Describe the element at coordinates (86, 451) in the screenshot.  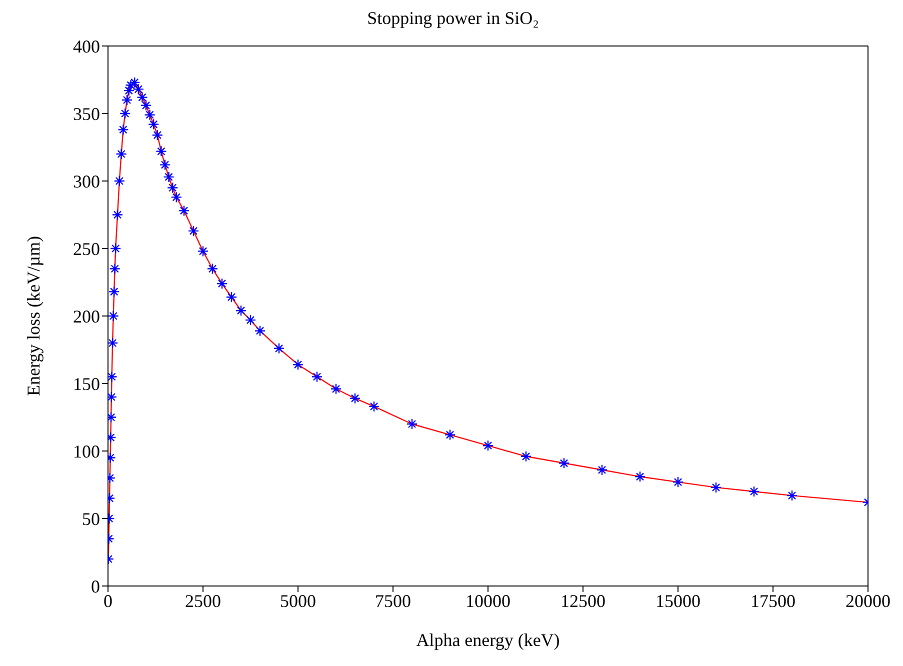
I see `y-tick-label: 100` at that location.